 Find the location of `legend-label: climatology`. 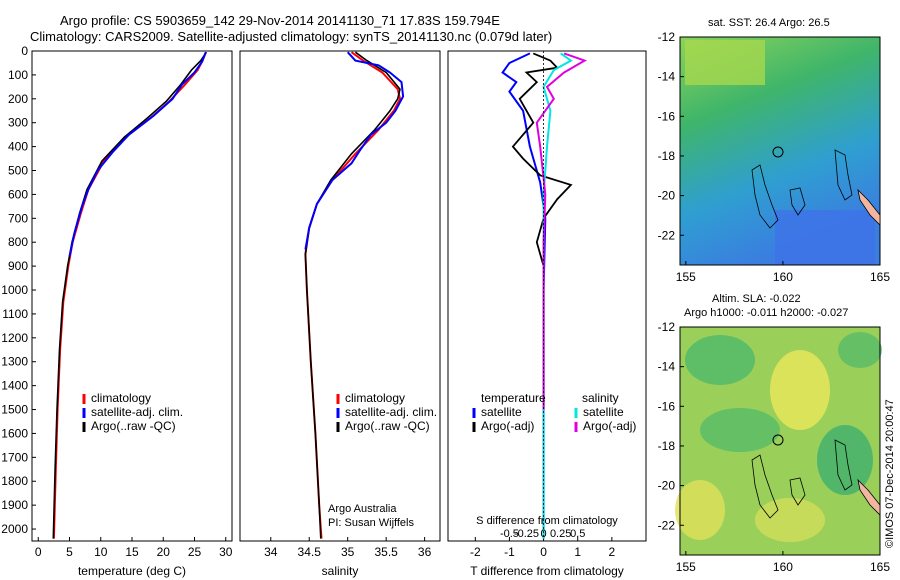

legend-label: climatology is located at coordinates (375, 398).